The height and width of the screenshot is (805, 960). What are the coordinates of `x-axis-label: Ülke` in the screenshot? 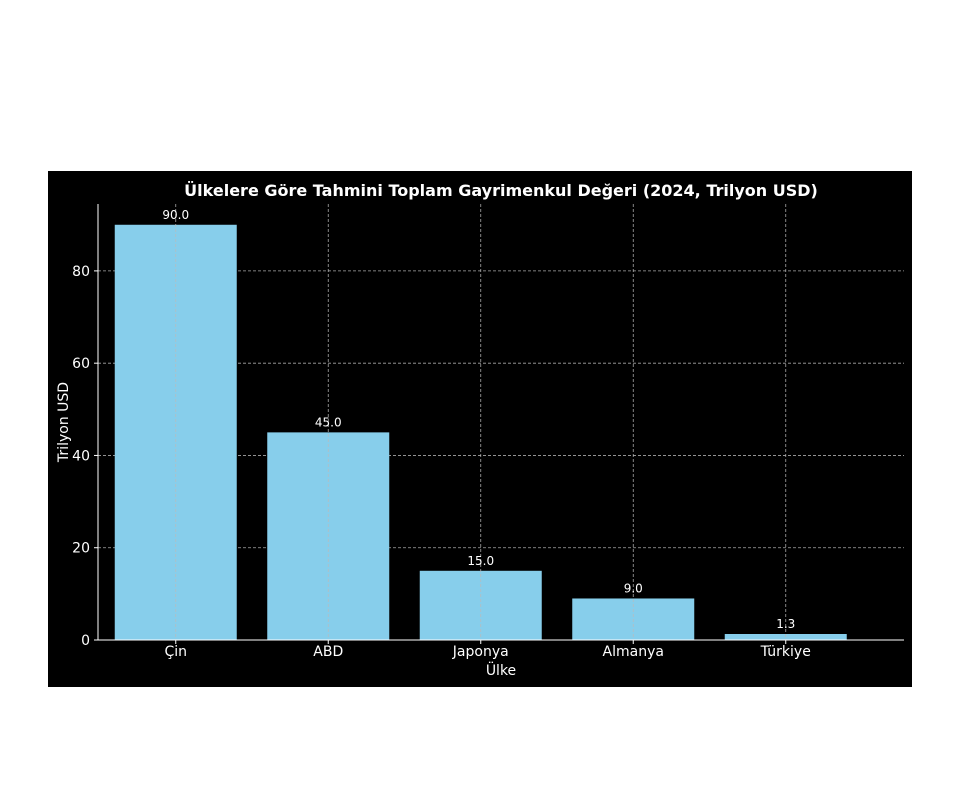 It's located at (501, 670).